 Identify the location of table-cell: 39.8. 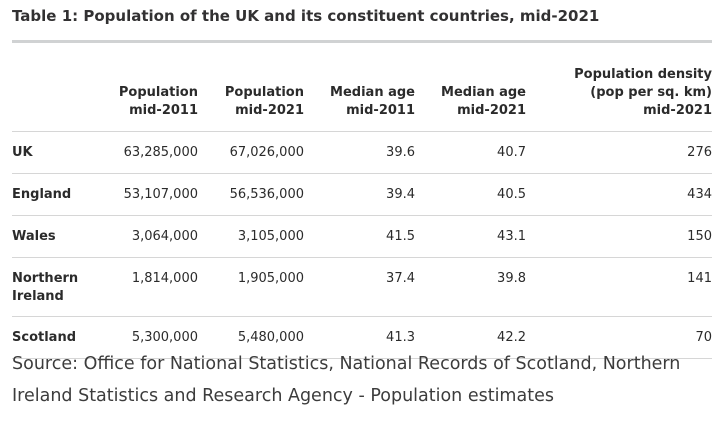
(470, 287).